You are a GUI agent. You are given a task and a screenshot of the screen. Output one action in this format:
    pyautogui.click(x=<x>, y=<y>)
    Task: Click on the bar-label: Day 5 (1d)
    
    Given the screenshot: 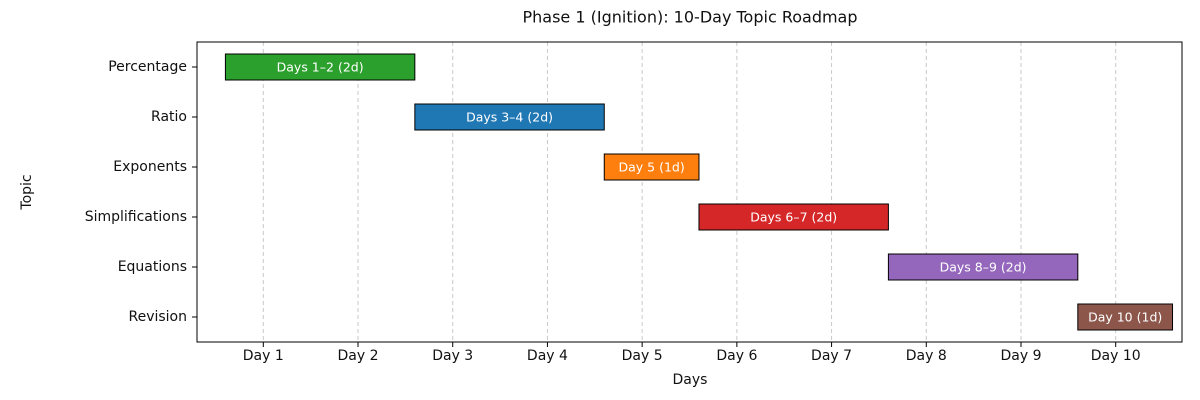 What is the action you would take?
    pyautogui.click(x=651, y=167)
    